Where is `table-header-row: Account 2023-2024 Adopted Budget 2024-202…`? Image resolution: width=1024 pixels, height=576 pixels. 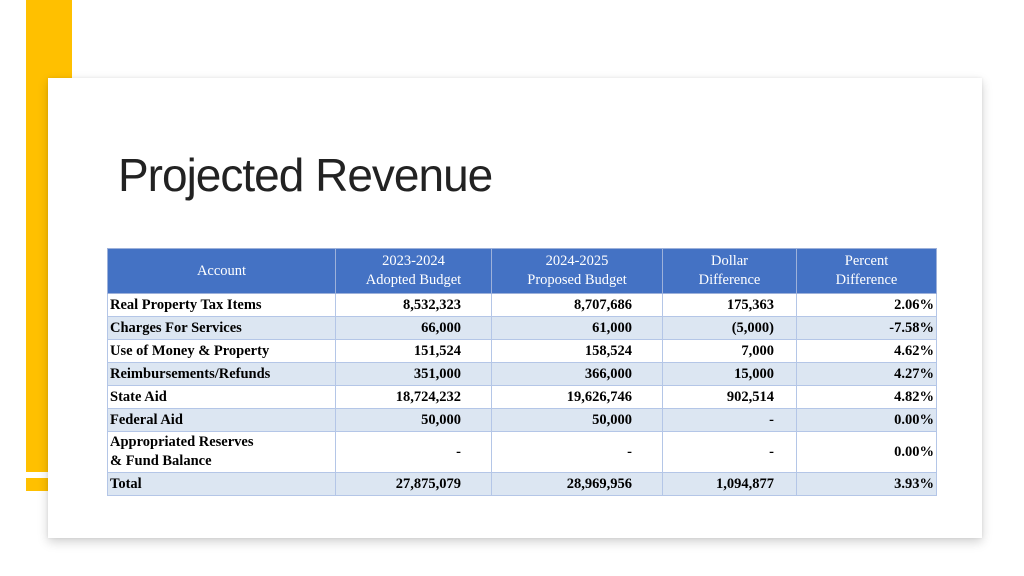 table-header-row: Account 2023-2024 Adopted Budget 2024-202… is located at coordinates (522, 271).